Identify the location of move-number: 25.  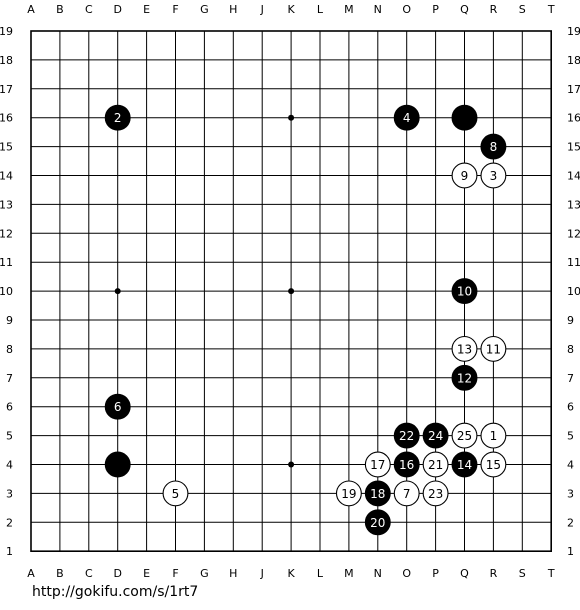
(464, 436).